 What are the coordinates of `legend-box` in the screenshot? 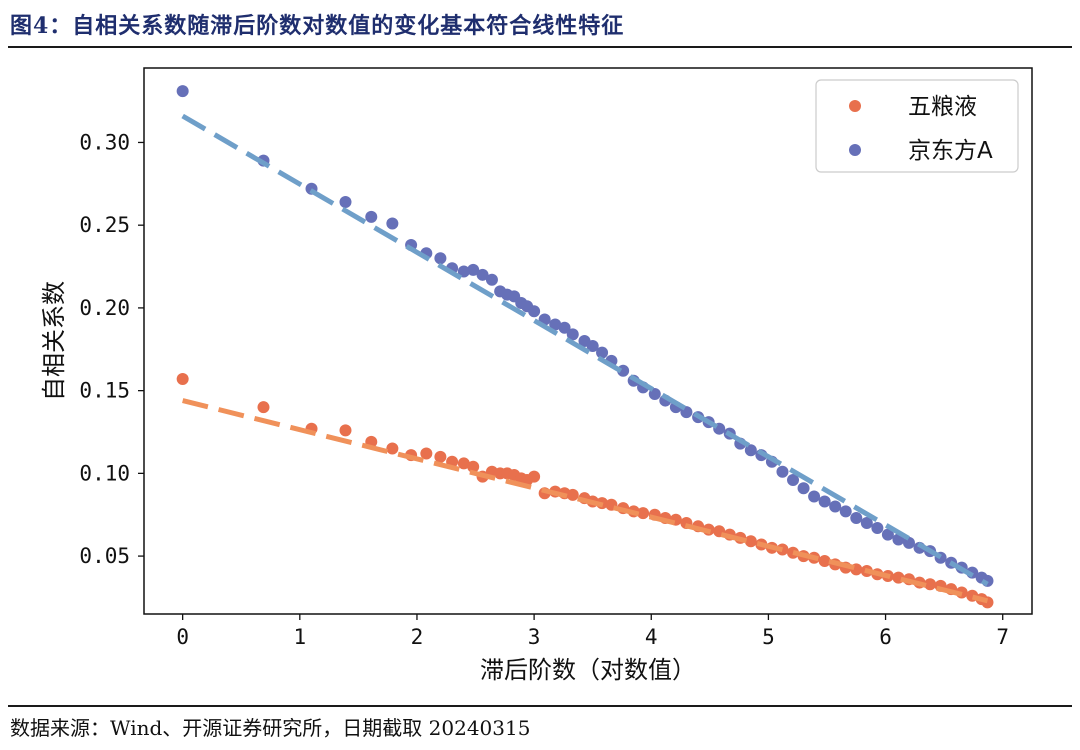 It's located at (917, 126).